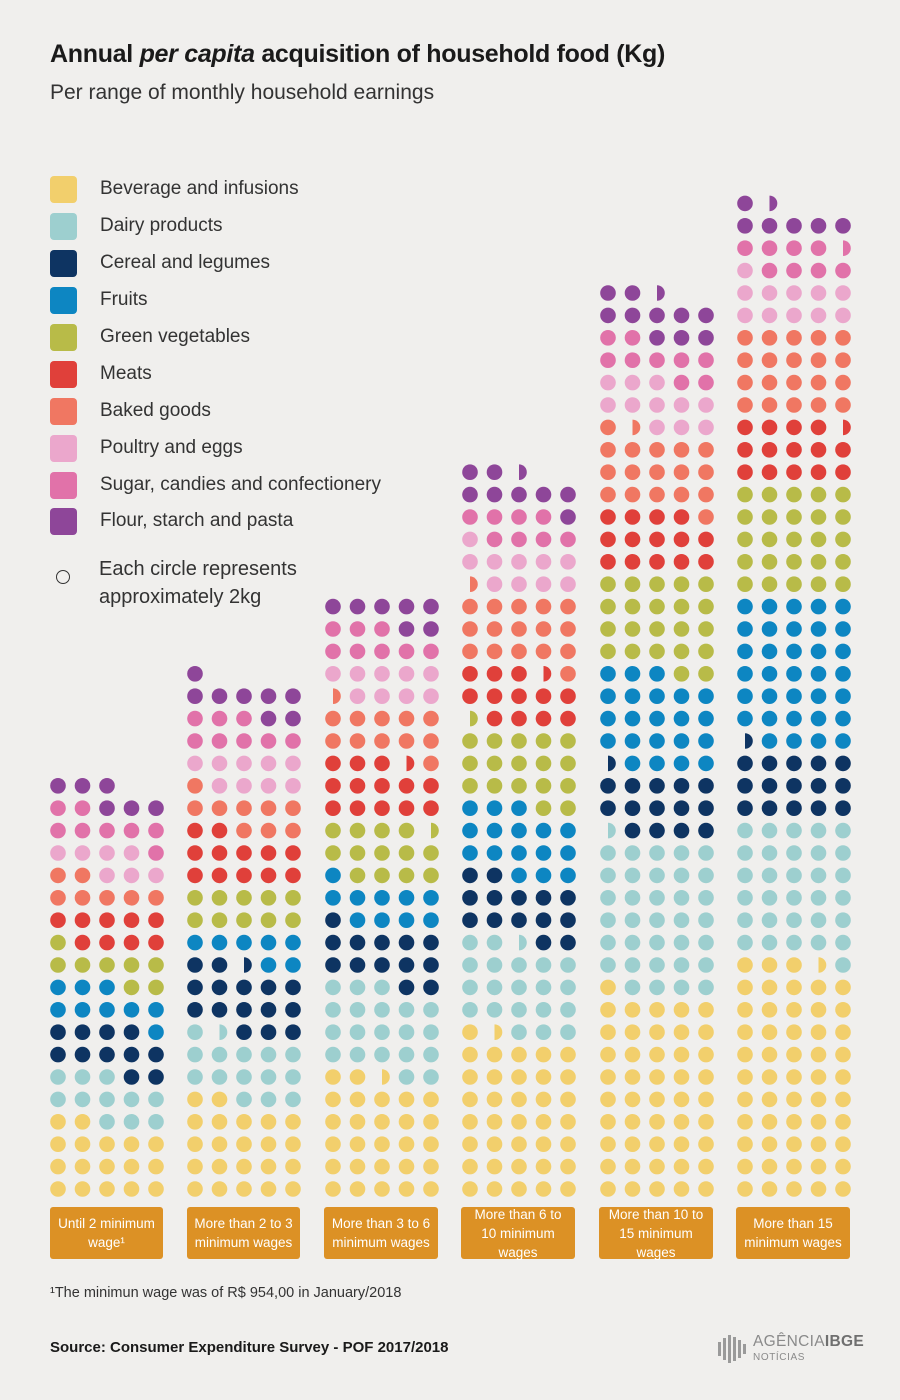 The image size is (900, 1400). Describe the element at coordinates (63, 411) in the screenshot. I see `legend-swatch-baked-goods` at that location.